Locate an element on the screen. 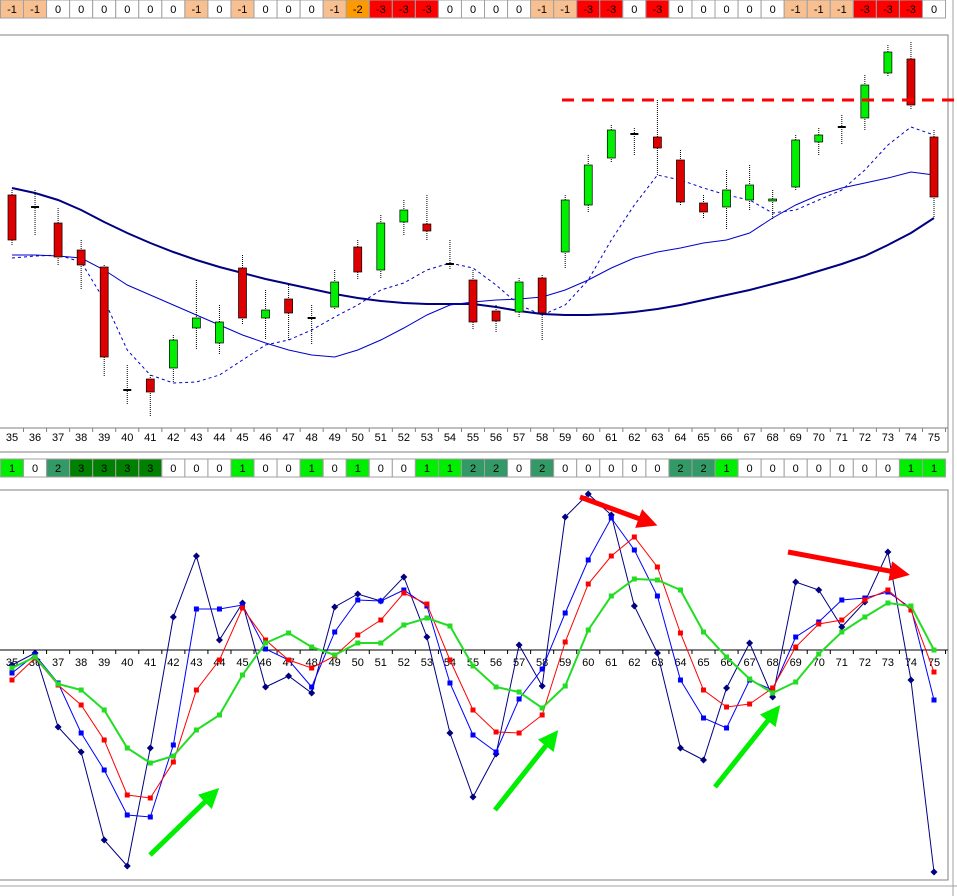 The image size is (957, 896). x-tick-label: 40 is located at coordinates (127, 663).